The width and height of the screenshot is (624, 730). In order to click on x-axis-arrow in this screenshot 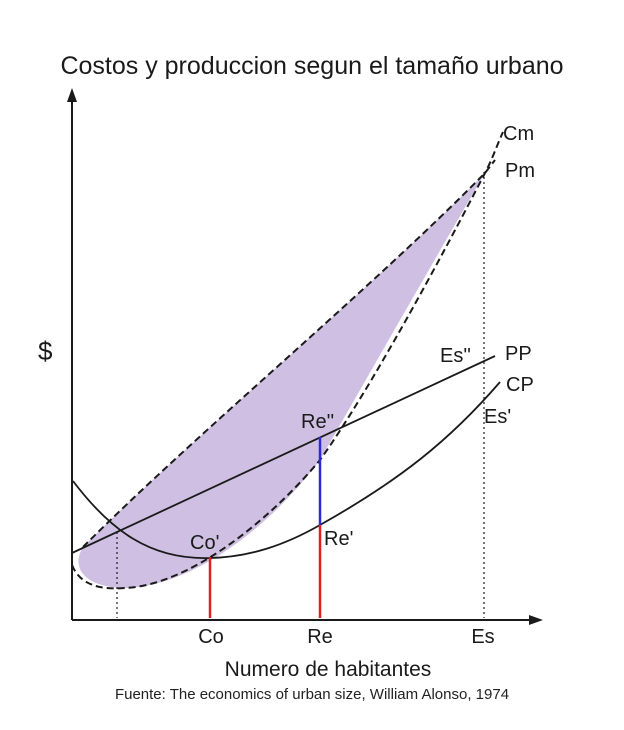, I will do `click(536, 620)`.